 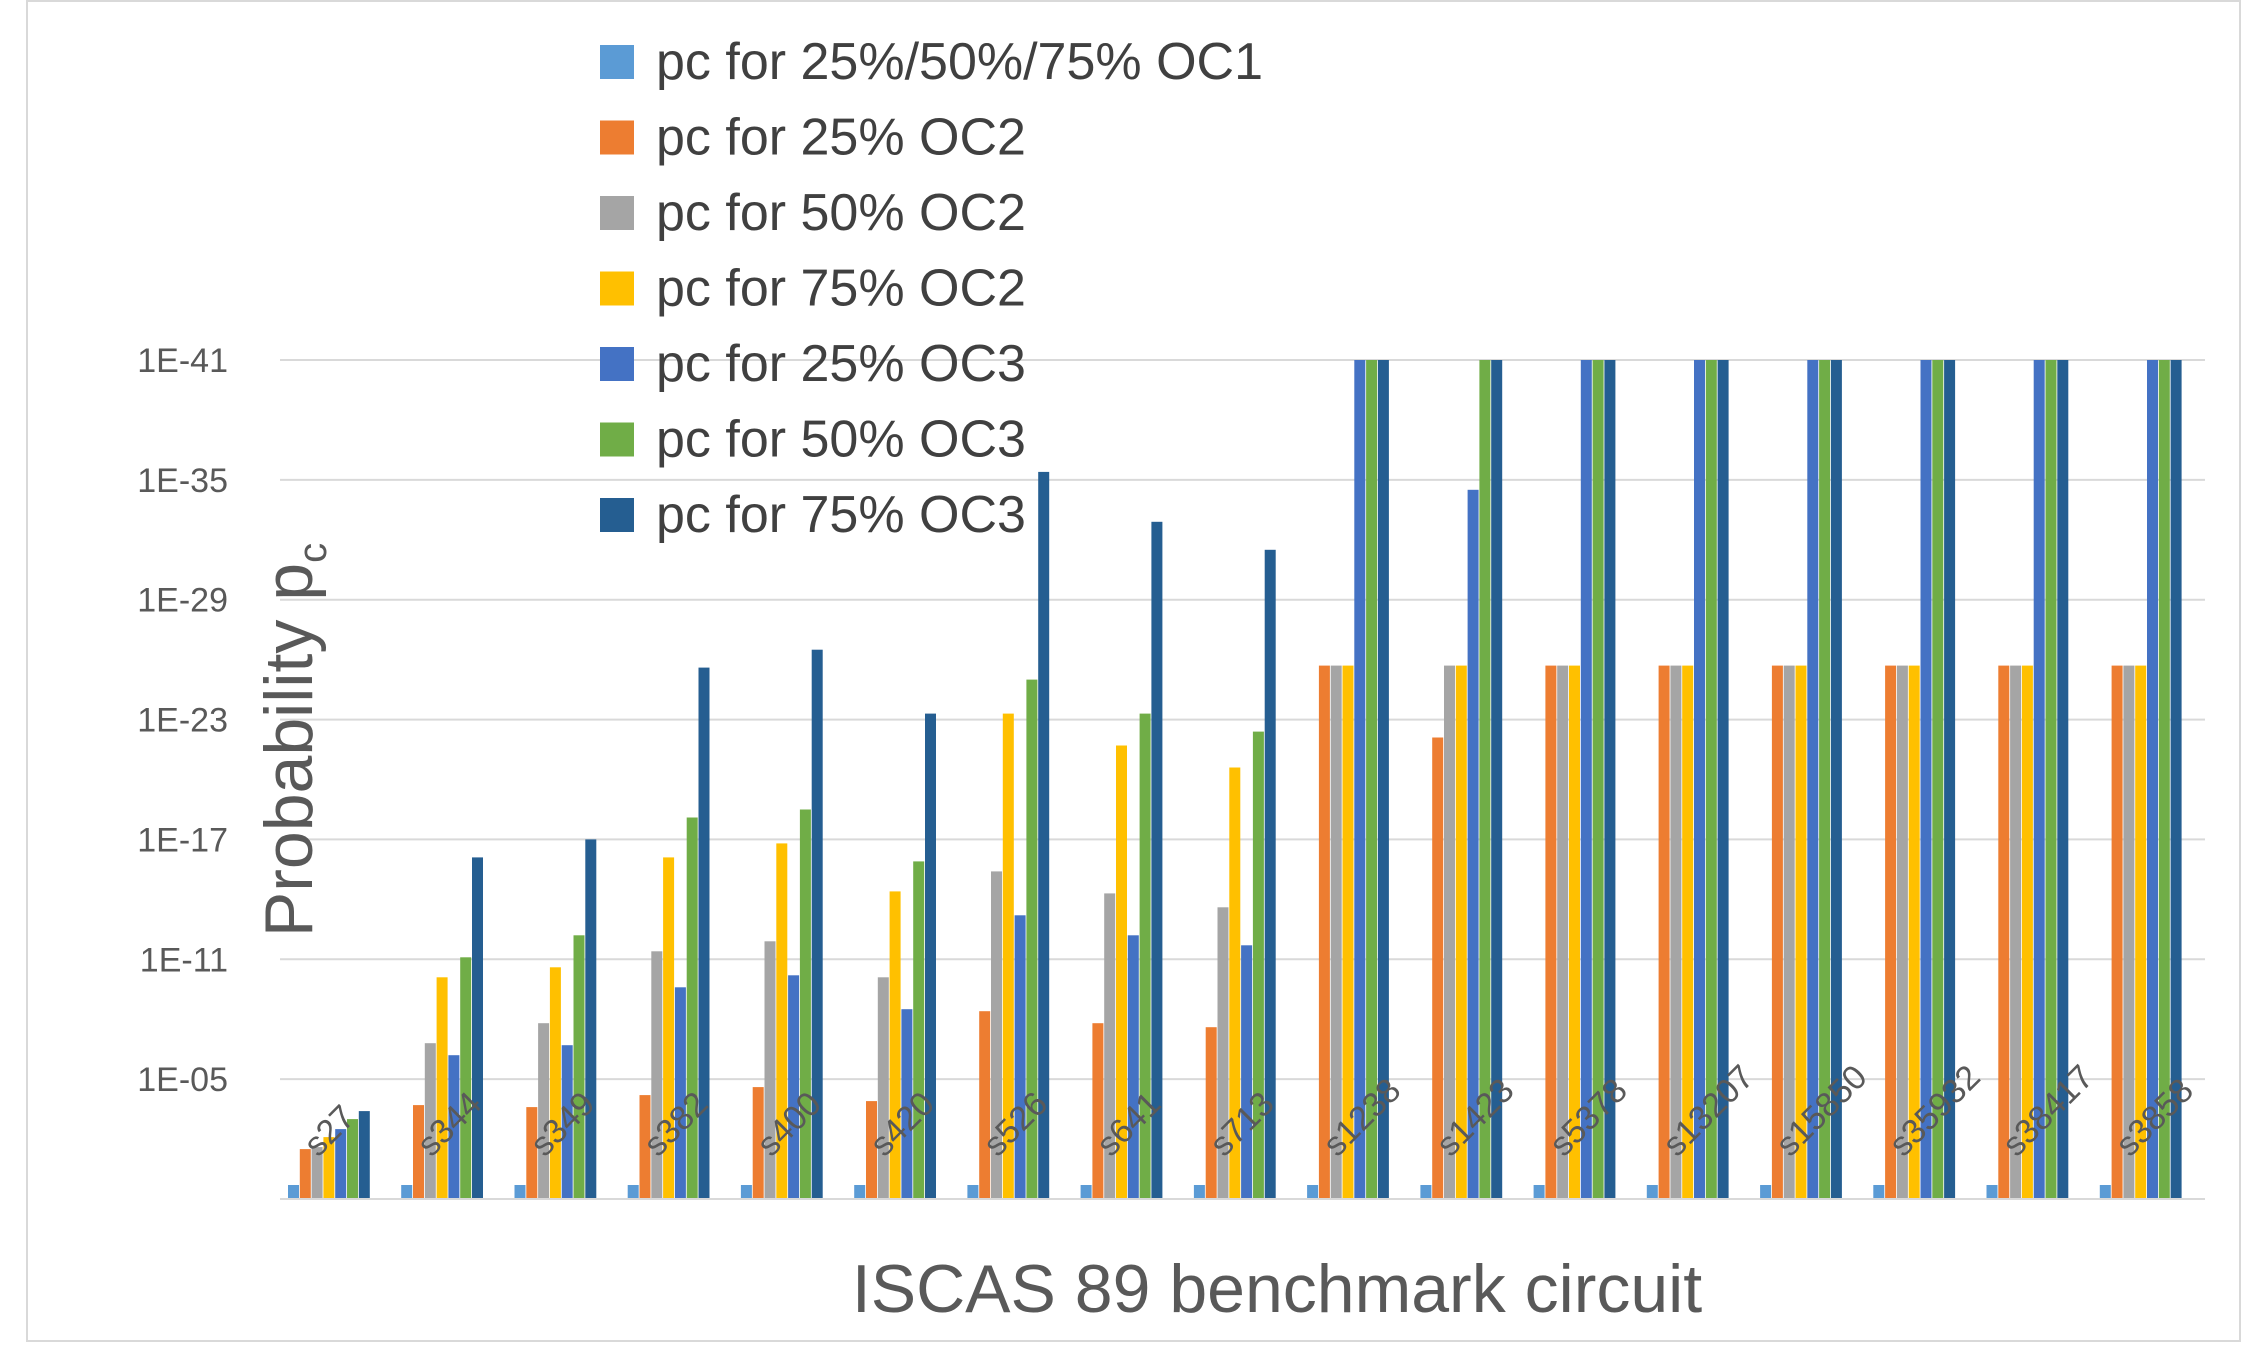 What do you see at coordinates (182, 601) in the screenshot?
I see `y-tick-label: 1E-29` at bounding box center [182, 601].